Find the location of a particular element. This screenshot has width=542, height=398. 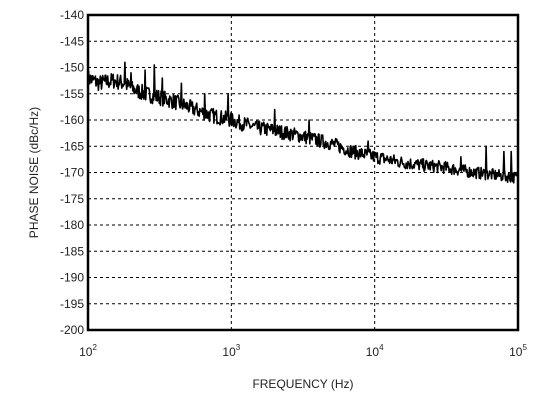

y-tick-label: -200 is located at coordinates (72, 330).